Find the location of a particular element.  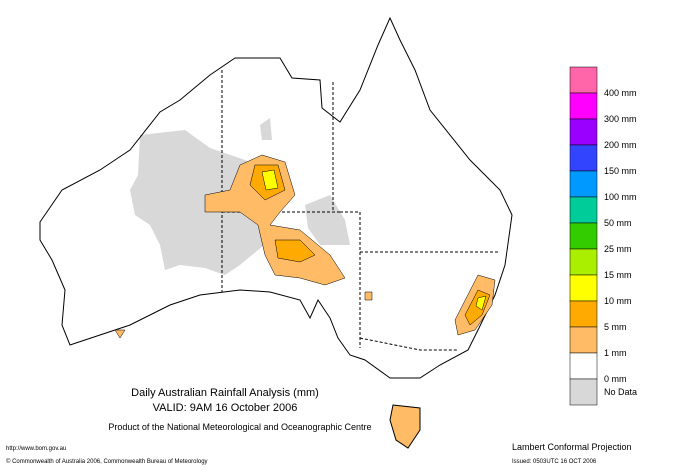

legend-label: 50 mm is located at coordinates (618, 223).